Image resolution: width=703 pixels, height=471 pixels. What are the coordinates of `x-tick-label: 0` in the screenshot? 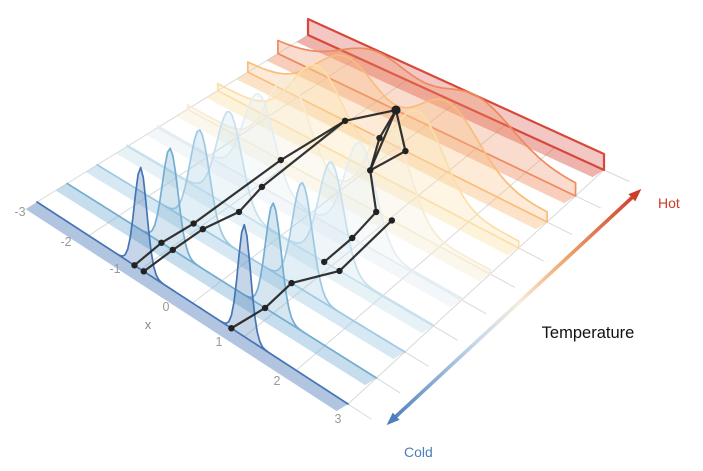 It's located at (166, 307).